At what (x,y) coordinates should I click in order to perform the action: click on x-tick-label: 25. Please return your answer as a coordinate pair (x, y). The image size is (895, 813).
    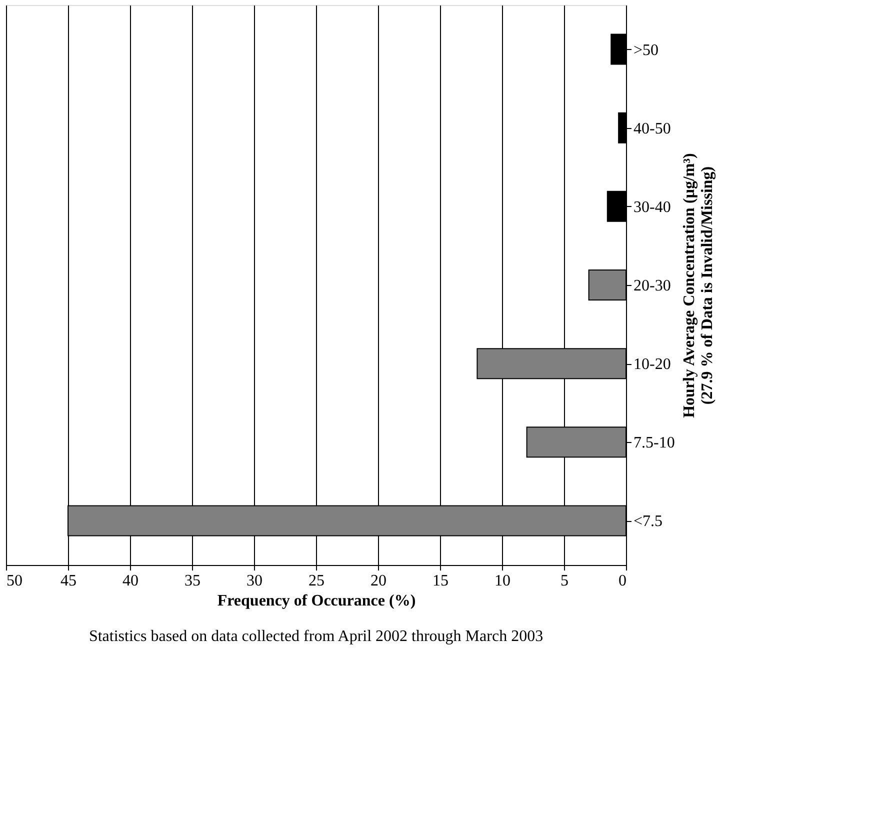
    Looking at the image, I should click on (316, 581).